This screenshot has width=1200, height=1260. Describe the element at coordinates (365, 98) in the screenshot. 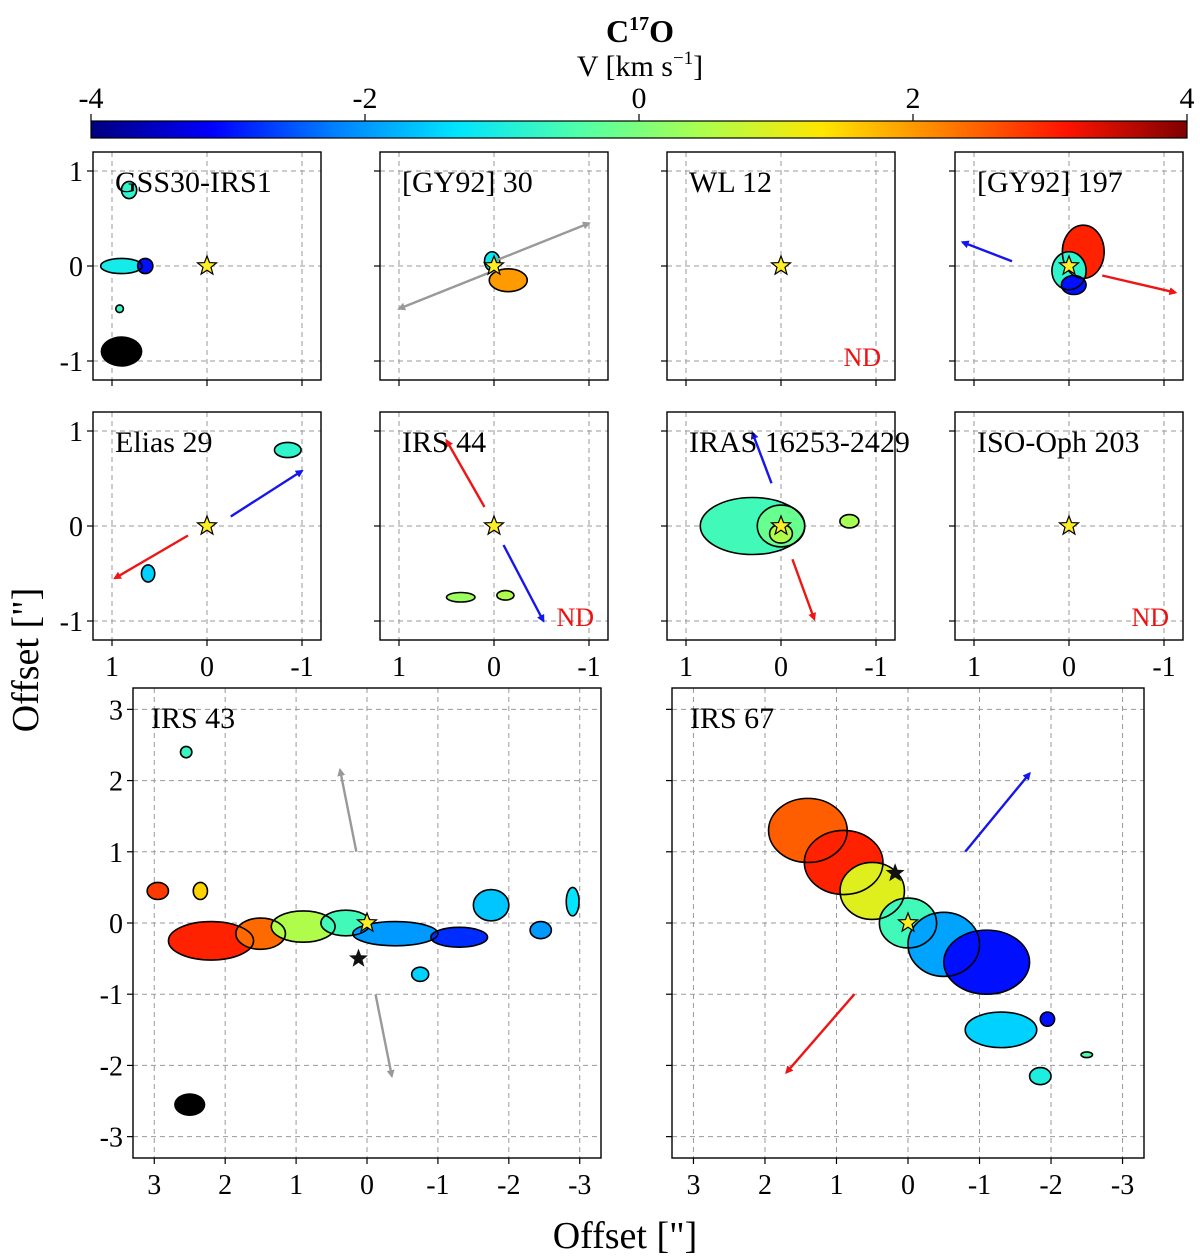

I see `colorbar-tick-label: -2` at that location.